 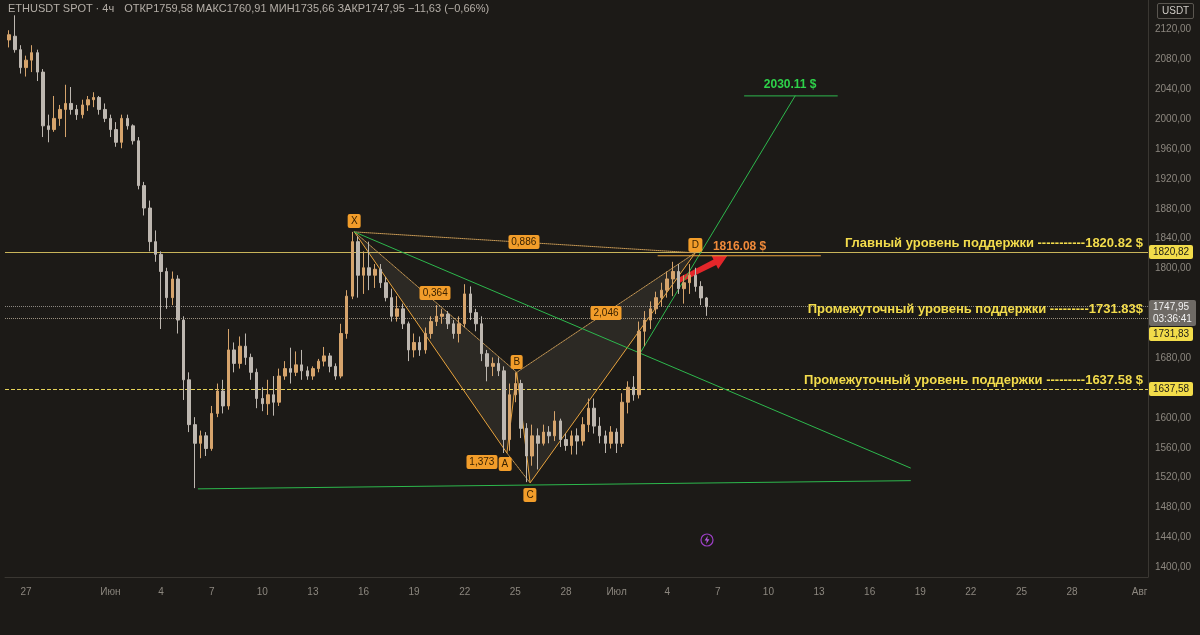 What do you see at coordinates (739, 245) in the screenshot?
I see `annotation: 1816.08 $` at bounding box center [739, 245].